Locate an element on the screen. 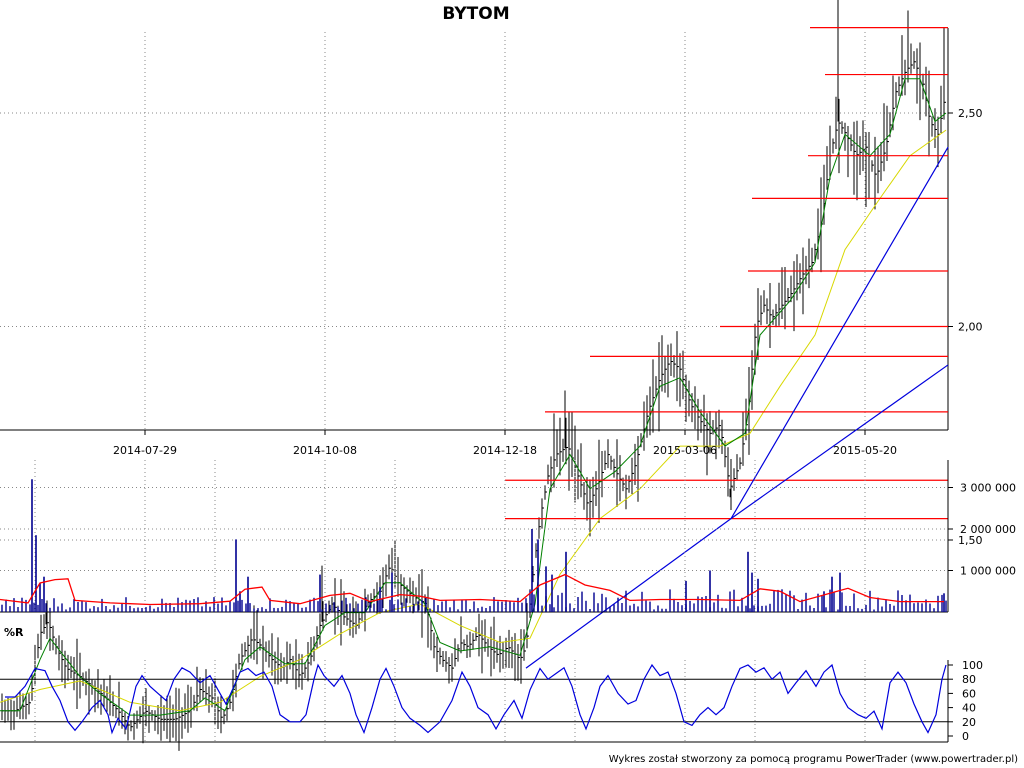 Image resolution: width=1024 pixels, height=768 pixels. volume-y-tick-label: 3 000 000 is located at coordinates (988, 488).